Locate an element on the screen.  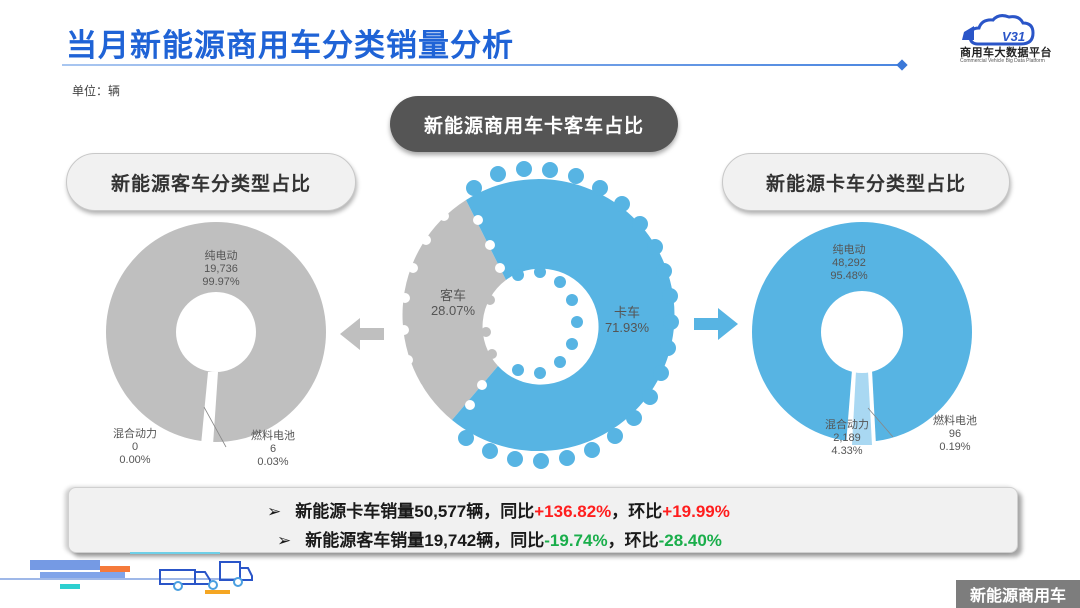
footer-tag: 新能源商用车 is located at coordinates (1018, 594).